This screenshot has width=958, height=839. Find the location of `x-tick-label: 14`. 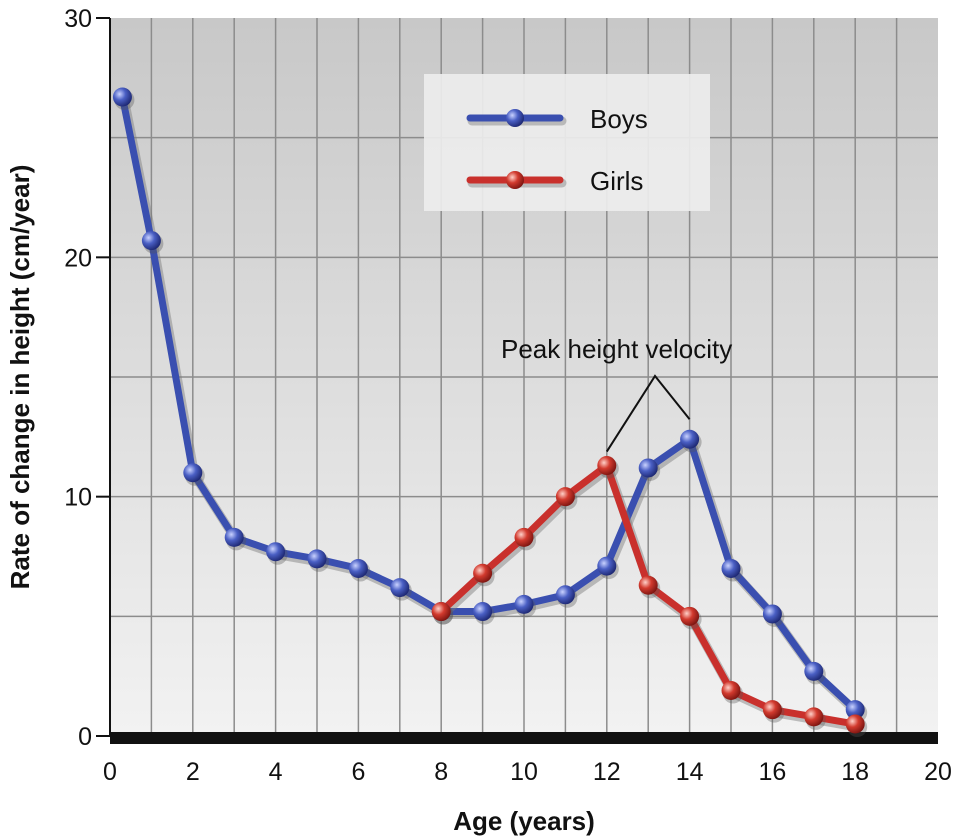

x-tick-label: 14 is located at coordinates (690, 772).